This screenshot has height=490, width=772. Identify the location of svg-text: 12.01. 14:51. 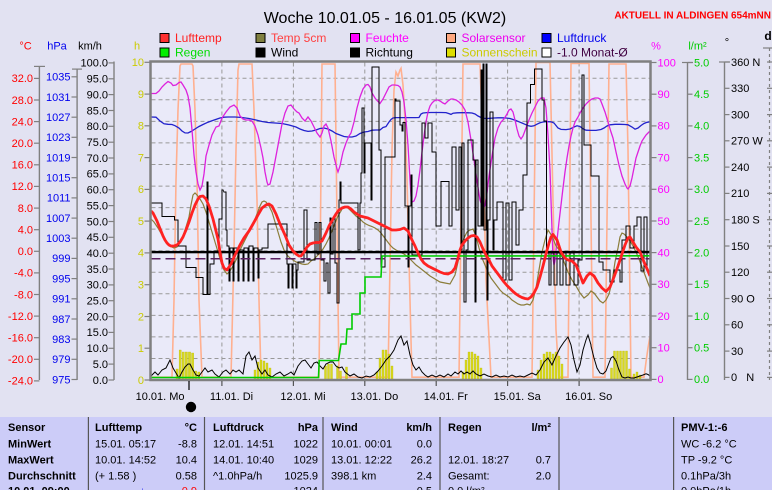
(243, 444).